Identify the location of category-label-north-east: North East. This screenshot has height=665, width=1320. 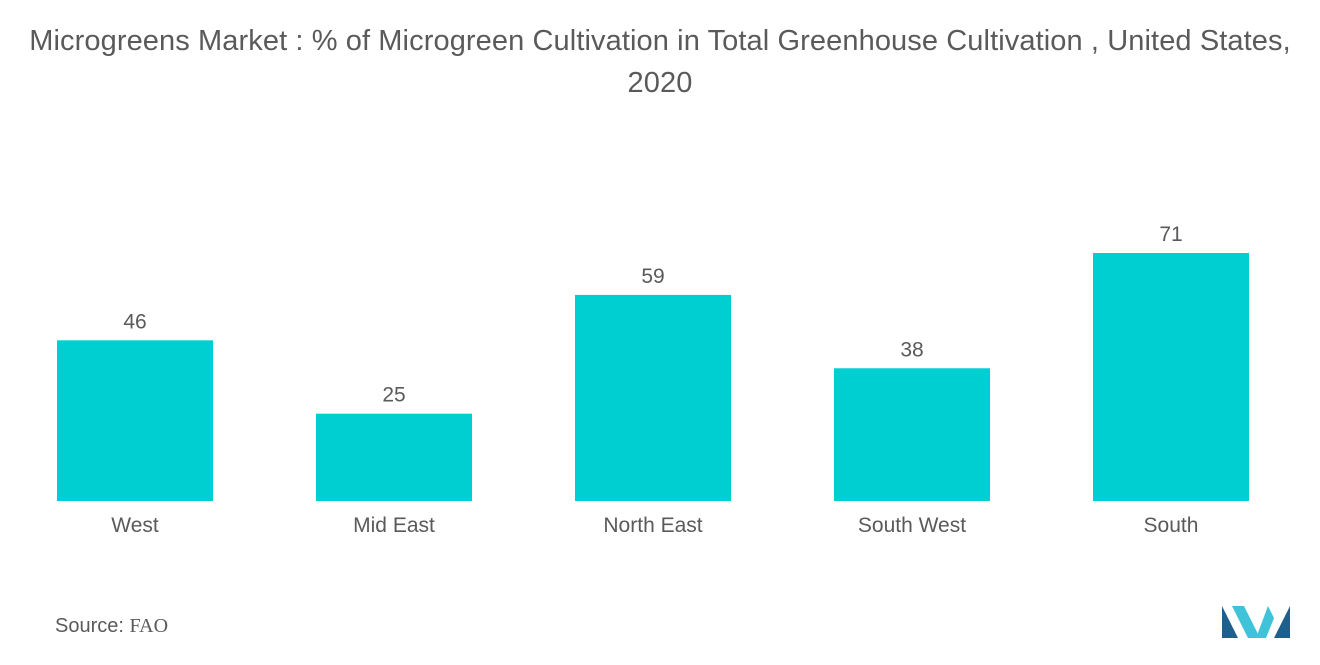
(652, 525).